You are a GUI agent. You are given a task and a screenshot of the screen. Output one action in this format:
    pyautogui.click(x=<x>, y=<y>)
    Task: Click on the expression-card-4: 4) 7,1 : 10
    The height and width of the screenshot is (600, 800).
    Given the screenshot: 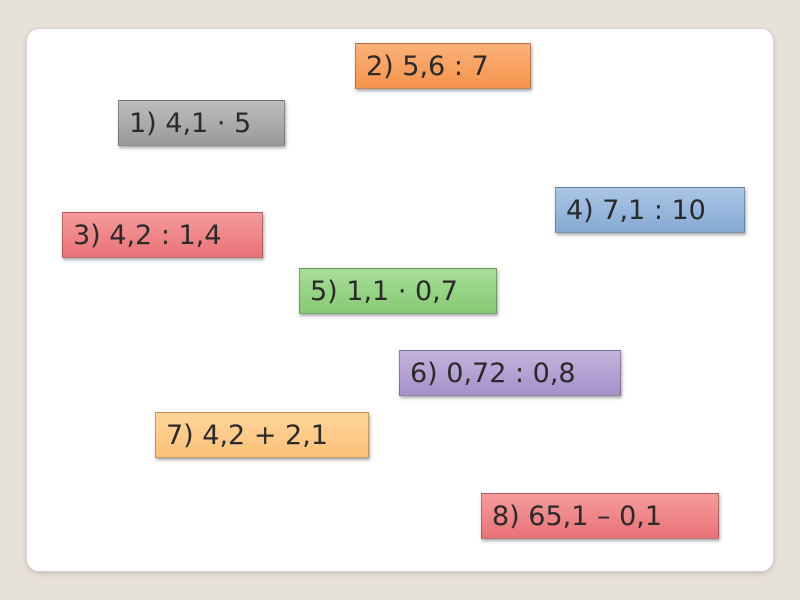 What is the action you would take?
    pyautogui.click(x=650, y=210)
    